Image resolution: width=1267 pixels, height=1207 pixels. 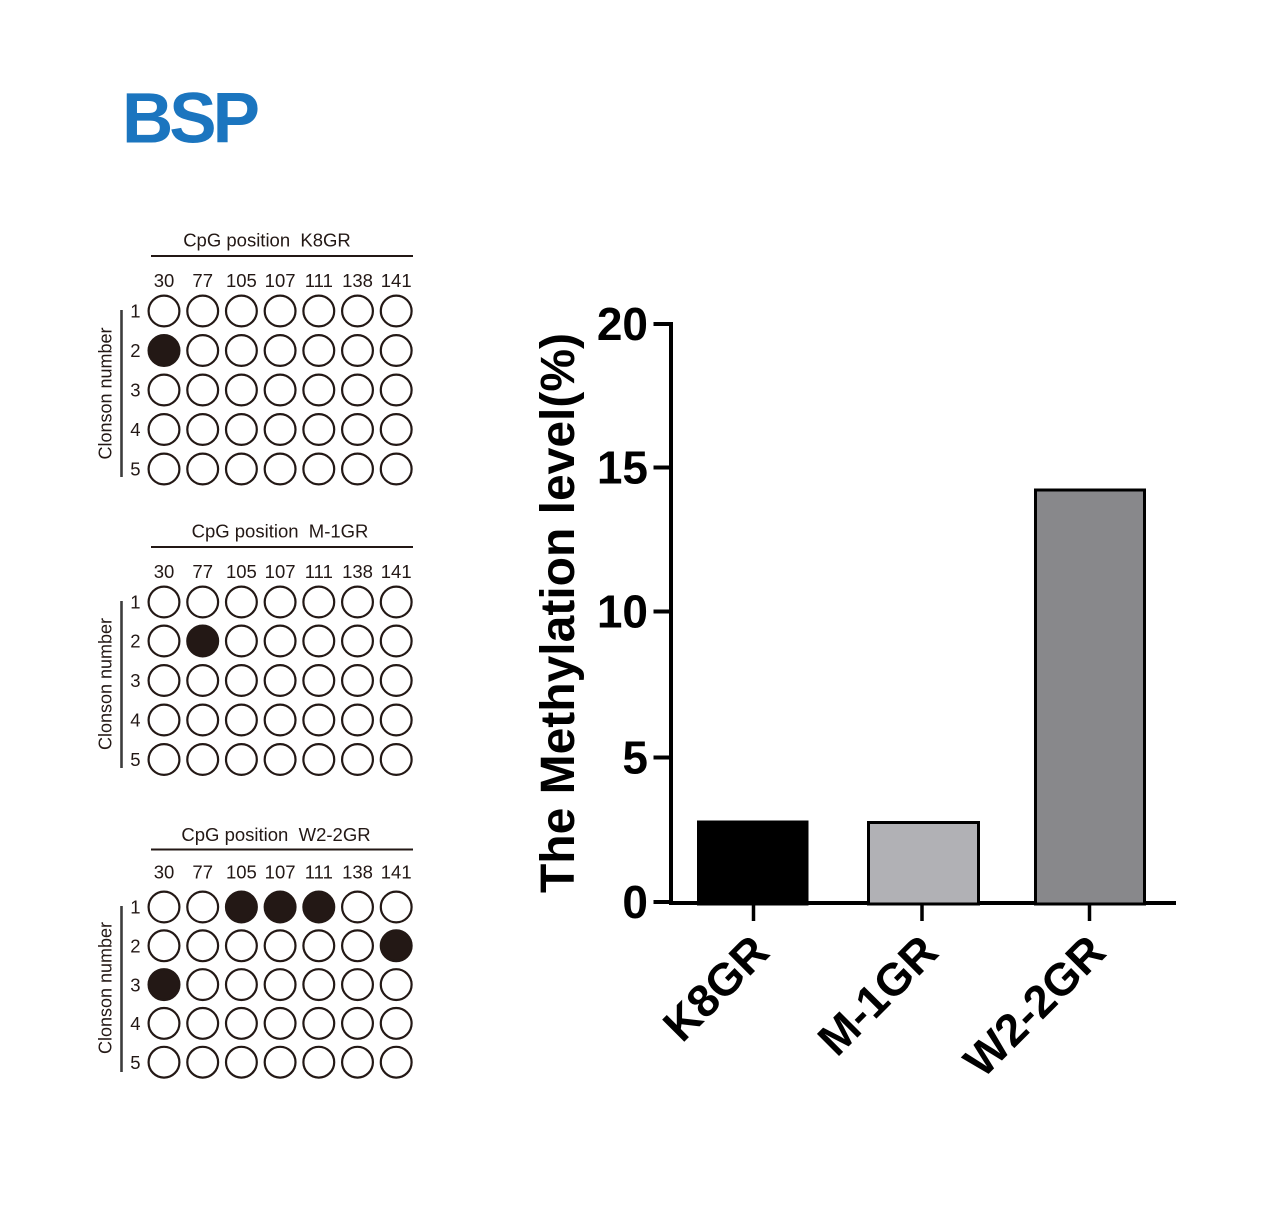 What do you see at coordinates (275, 834) in the screenshot?
I see `svg-text: CpG position W2-2GR` at bounding box center [275, 834].